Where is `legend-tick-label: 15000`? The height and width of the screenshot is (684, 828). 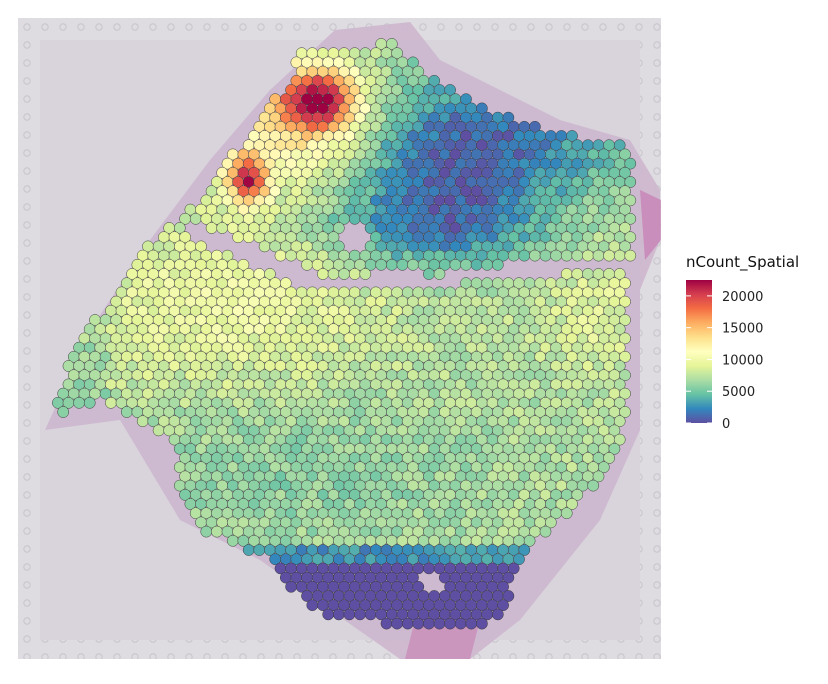 legend-tick-label: 15000 is located at coordinates (742, 329).